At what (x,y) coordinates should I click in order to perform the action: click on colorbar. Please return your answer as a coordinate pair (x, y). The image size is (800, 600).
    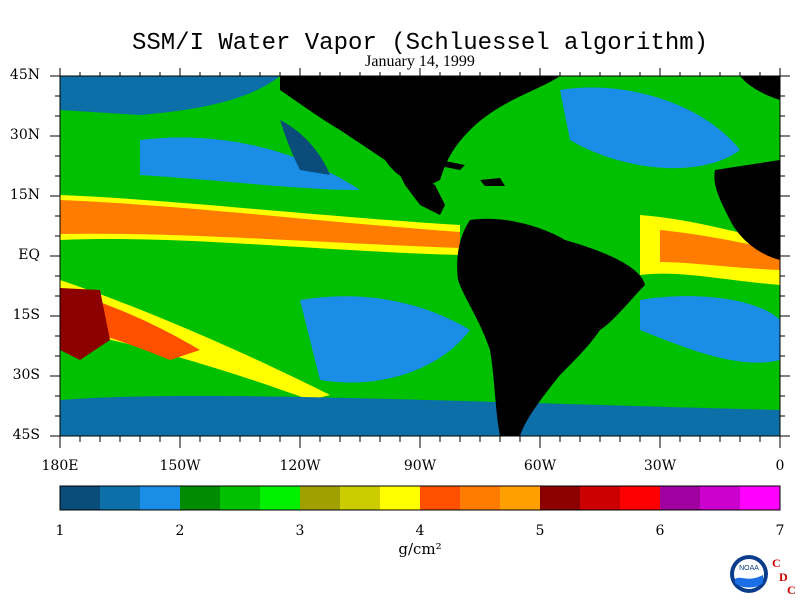
    Looking at the image, I should click on (420, 498).